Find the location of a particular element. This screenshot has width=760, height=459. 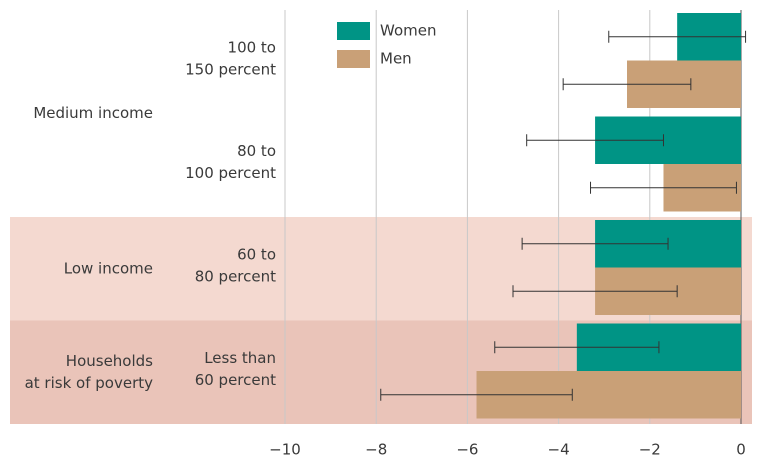

x-tick-label: −6 is located at coordinates (467, 450).